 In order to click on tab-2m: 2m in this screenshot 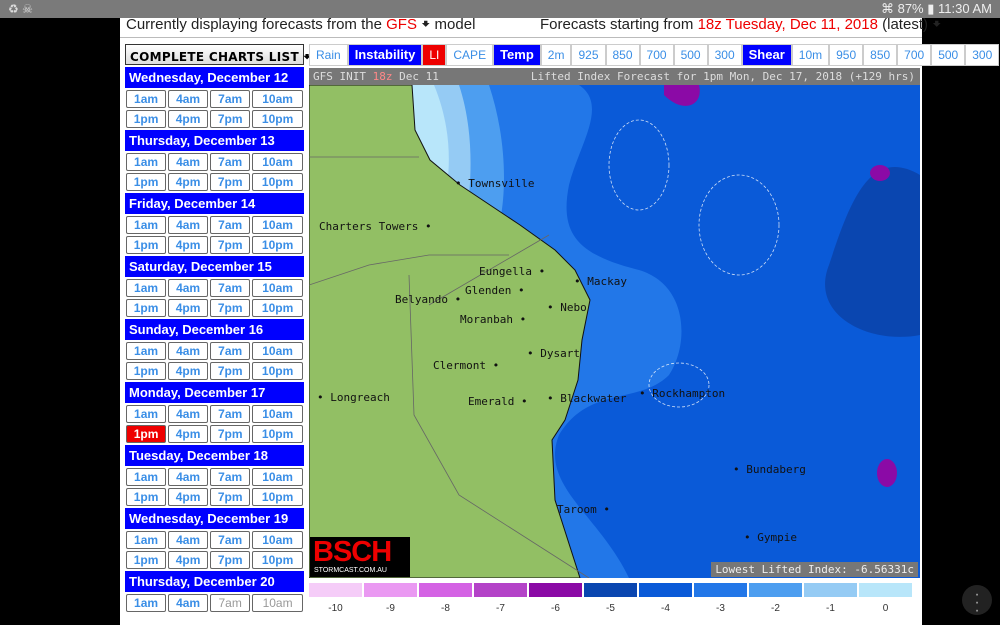, I will do `click(556, 55)`.